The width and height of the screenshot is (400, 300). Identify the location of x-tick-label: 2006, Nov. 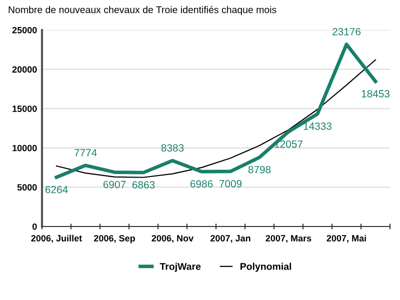
(173, 239).